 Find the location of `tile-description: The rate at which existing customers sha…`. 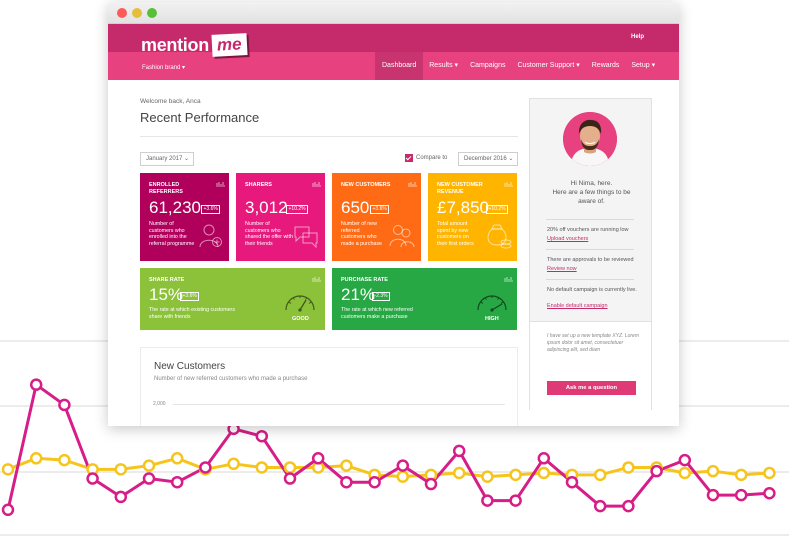

tile-description: The rate at which existing customers sha… is located at coordinates (192, 313).